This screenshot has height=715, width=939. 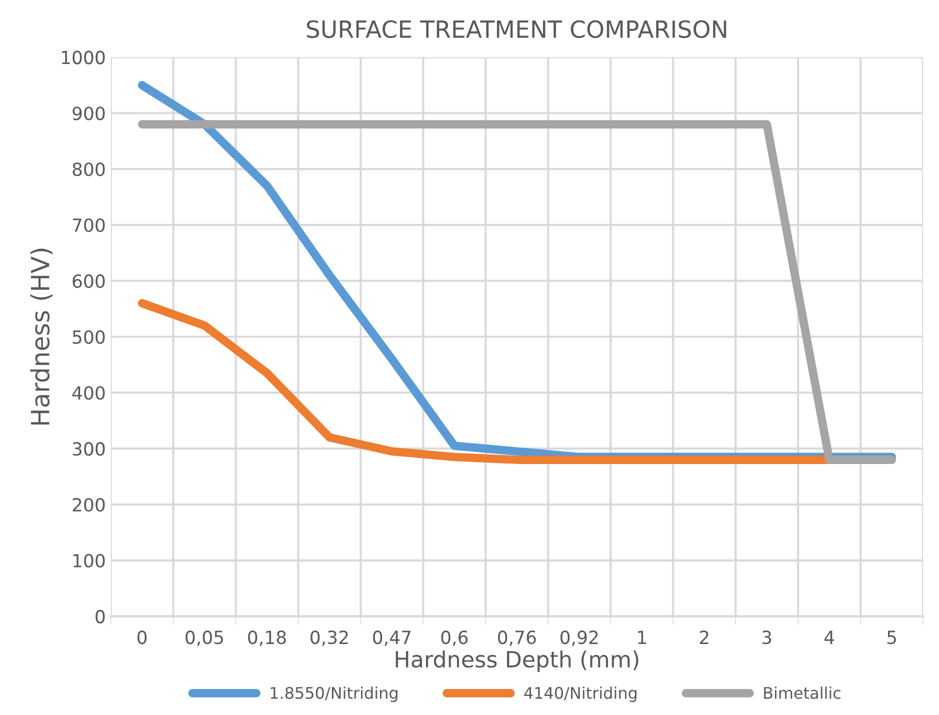 What do you see at coordinates (205, 638) in the screenshot?
I see `x-tick-label: 0,05` at bounding box center [205, 638].